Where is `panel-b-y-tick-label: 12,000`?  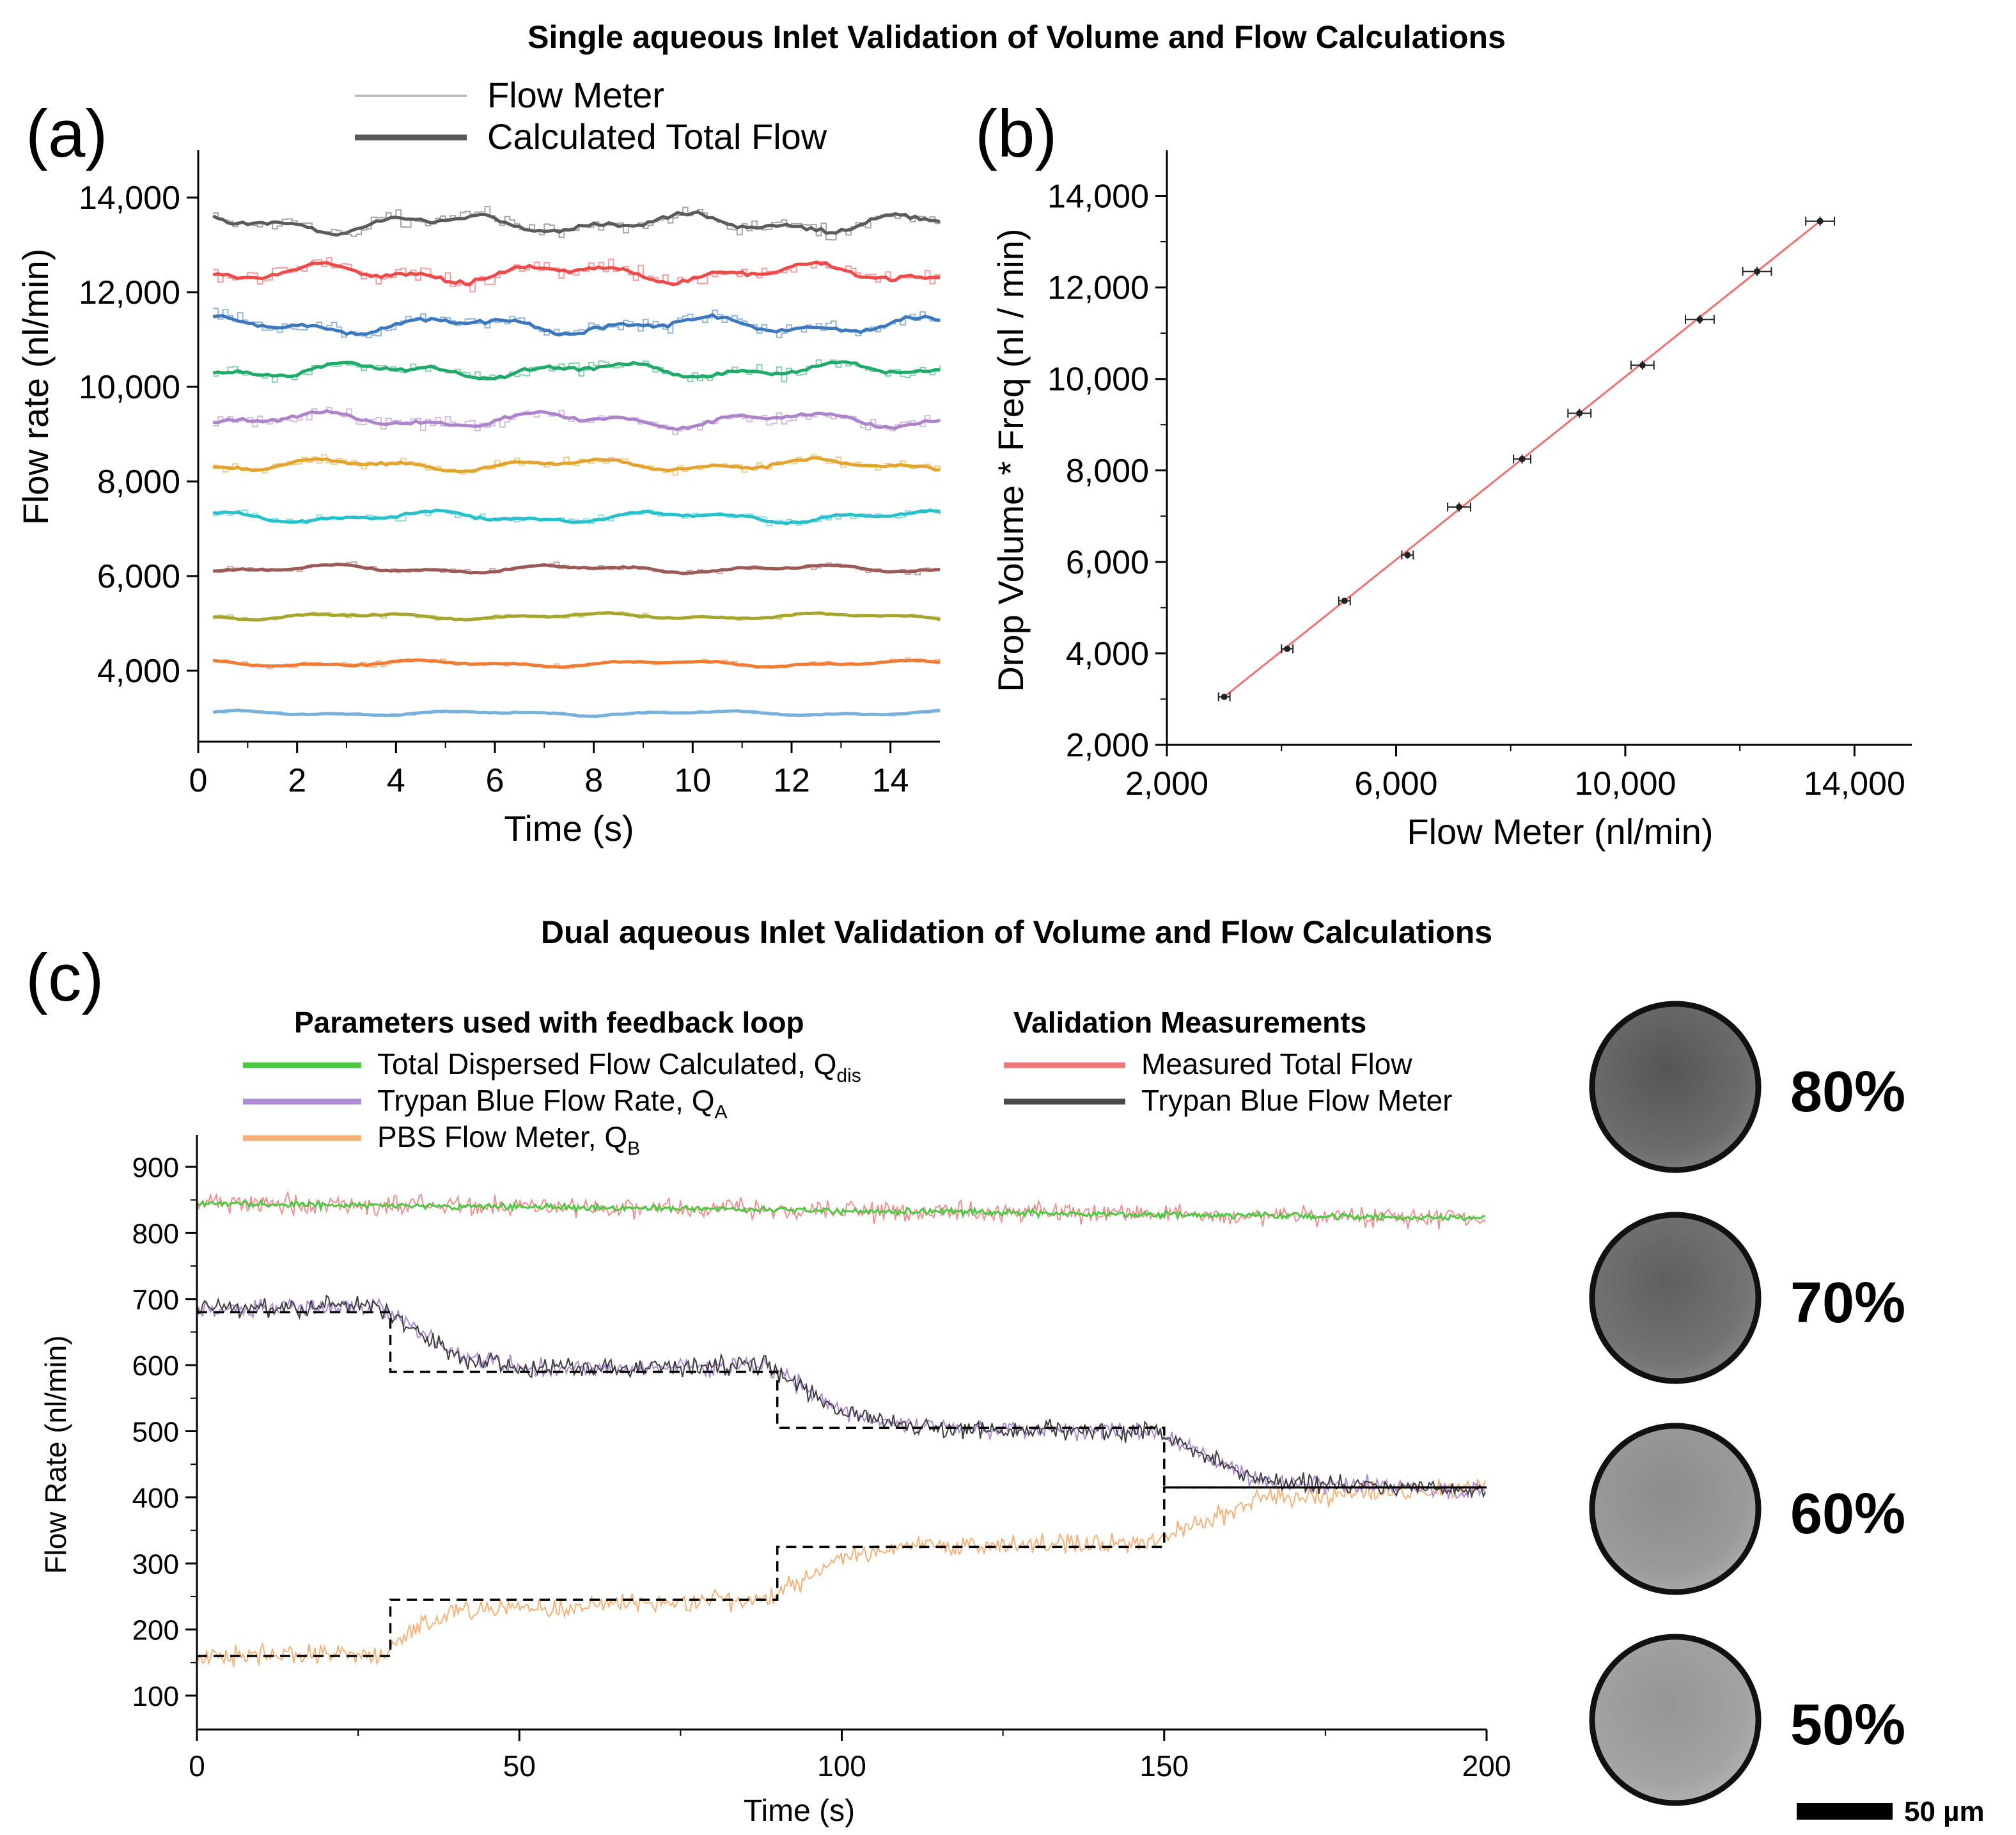 panel-b-y-tick-label: 12,000 is located at coordinates (1098, 288).